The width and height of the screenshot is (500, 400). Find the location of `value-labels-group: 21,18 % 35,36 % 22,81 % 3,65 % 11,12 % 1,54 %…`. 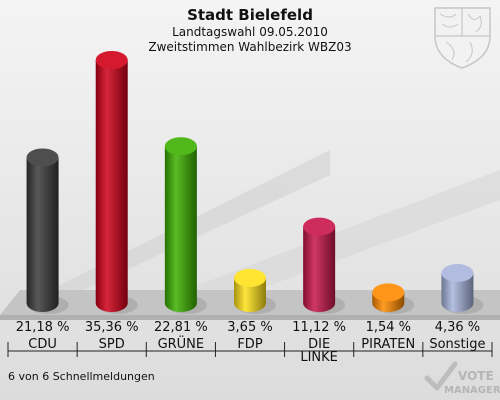

value-labels-group: 21,18 % 35,36 % 22,81 % 3,65 % 11,12 % 1,54 %… is located at coordinates (248, 327).